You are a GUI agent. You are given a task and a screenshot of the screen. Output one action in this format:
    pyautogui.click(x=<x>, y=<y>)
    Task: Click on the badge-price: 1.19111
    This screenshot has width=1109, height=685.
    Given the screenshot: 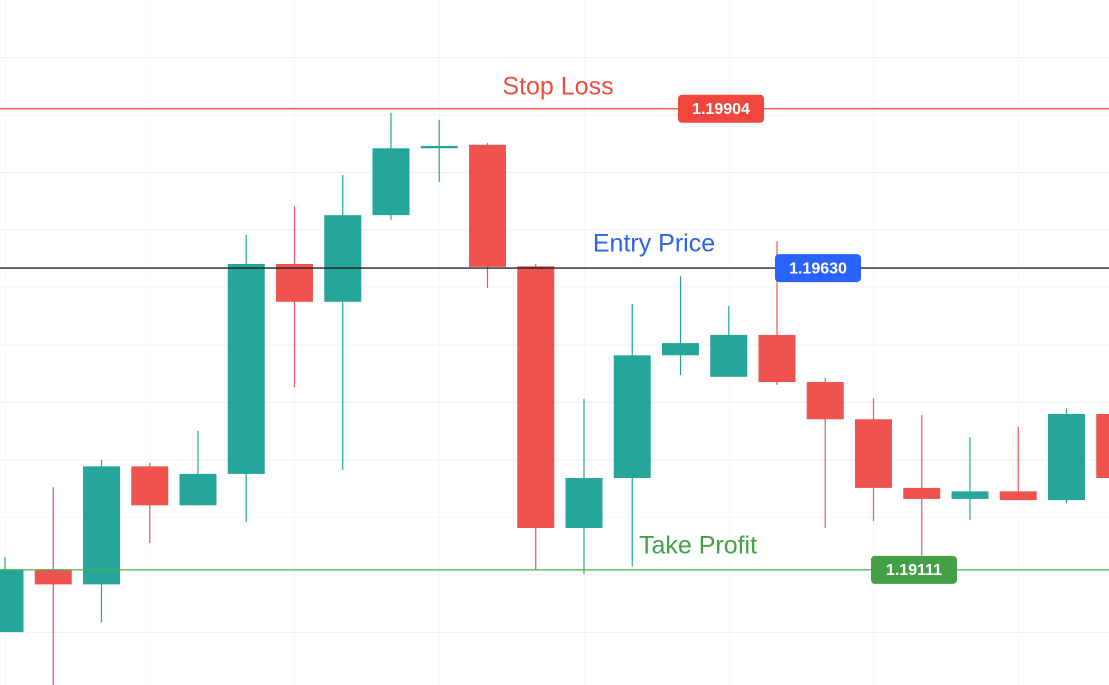 What is the action you would take?
    pyautogui.click(x=914, y=570)
    